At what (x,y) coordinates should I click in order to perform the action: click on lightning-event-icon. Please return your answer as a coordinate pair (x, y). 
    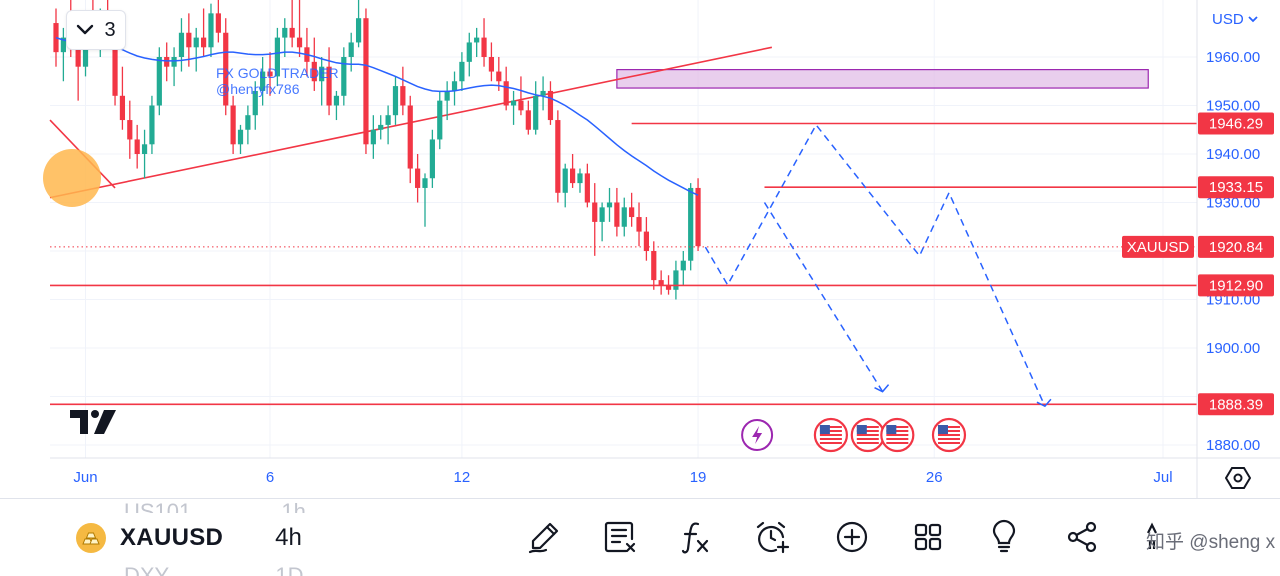
    Looking at the image, I should click on (757, 435).